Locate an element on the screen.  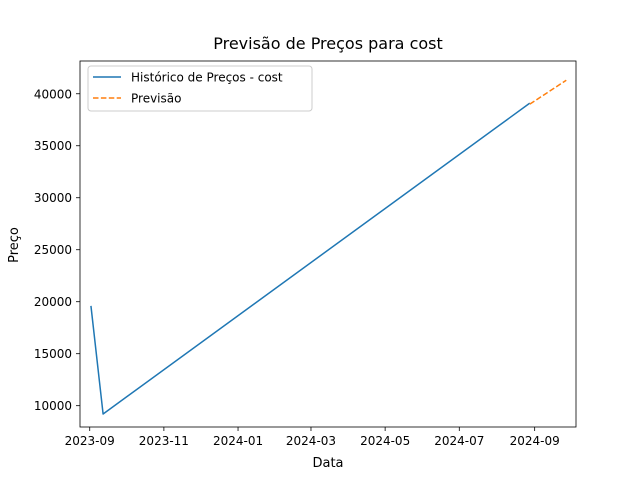
y-tick-label: 25000 is located at coordinates (53, 250).